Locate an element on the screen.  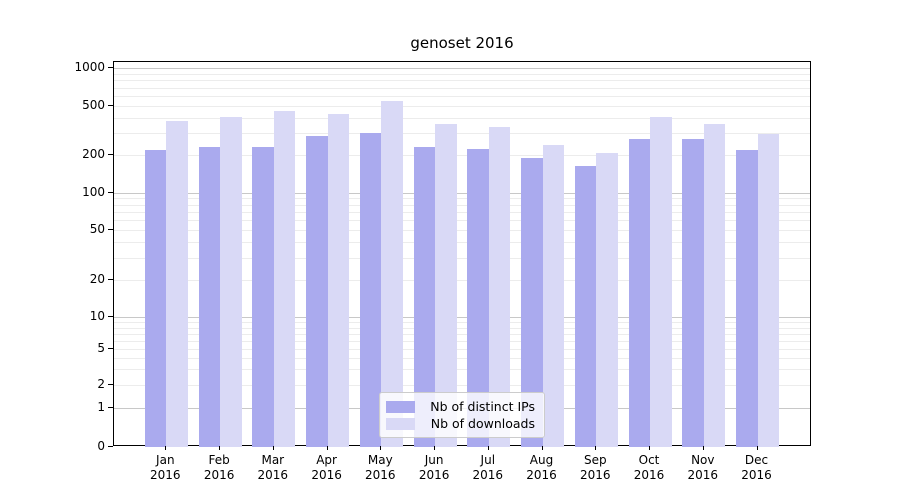
x-tick-label-sep: Sep 2016 is located at coordinates (595, 467).